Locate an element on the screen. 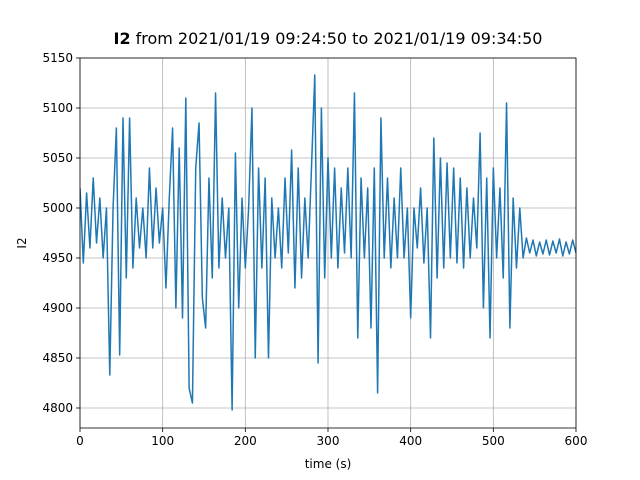 This screenshot has width=640, height=480. y-tick-label: 4900 is located at coordinates (57, 308).